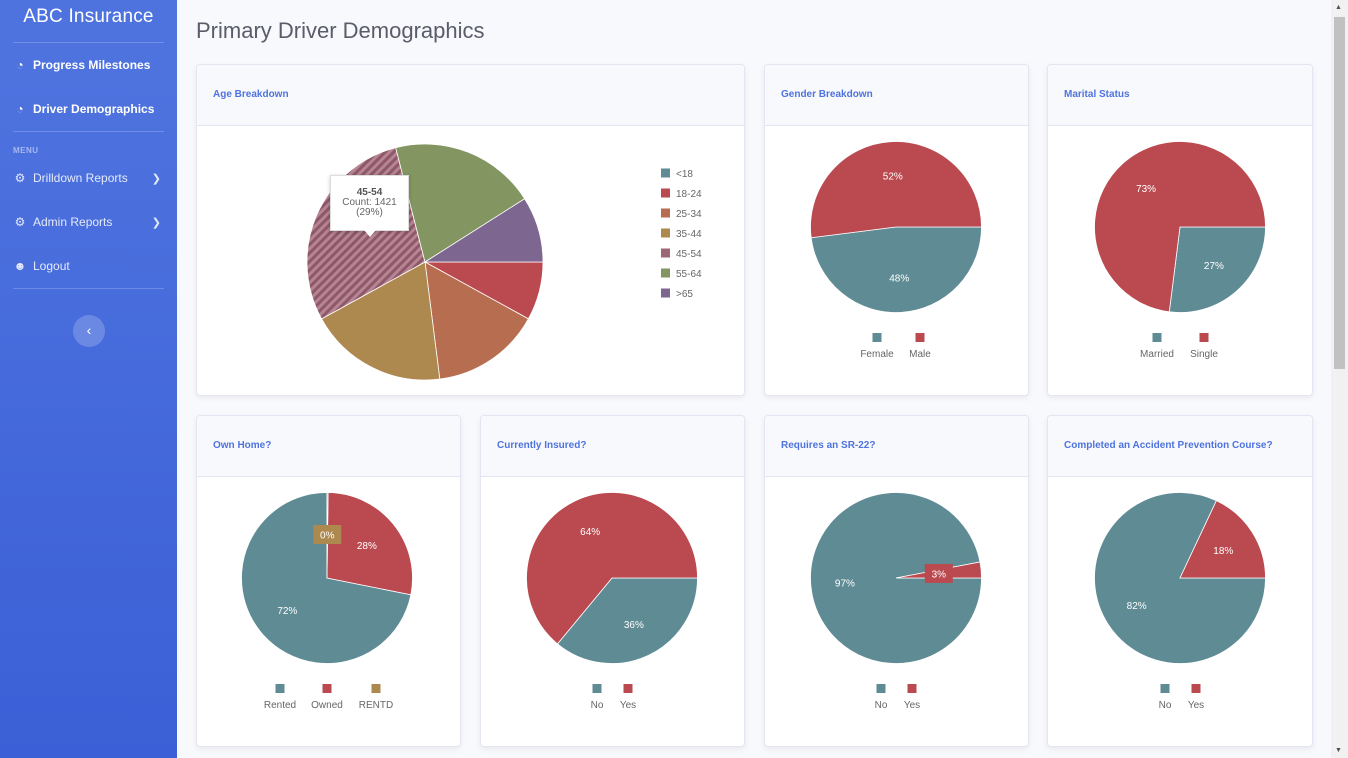 The image size is (1348, 758). Describe the element at coordinates (877, 337) in the screenshot. I see `legend-swatch-female` at that location.